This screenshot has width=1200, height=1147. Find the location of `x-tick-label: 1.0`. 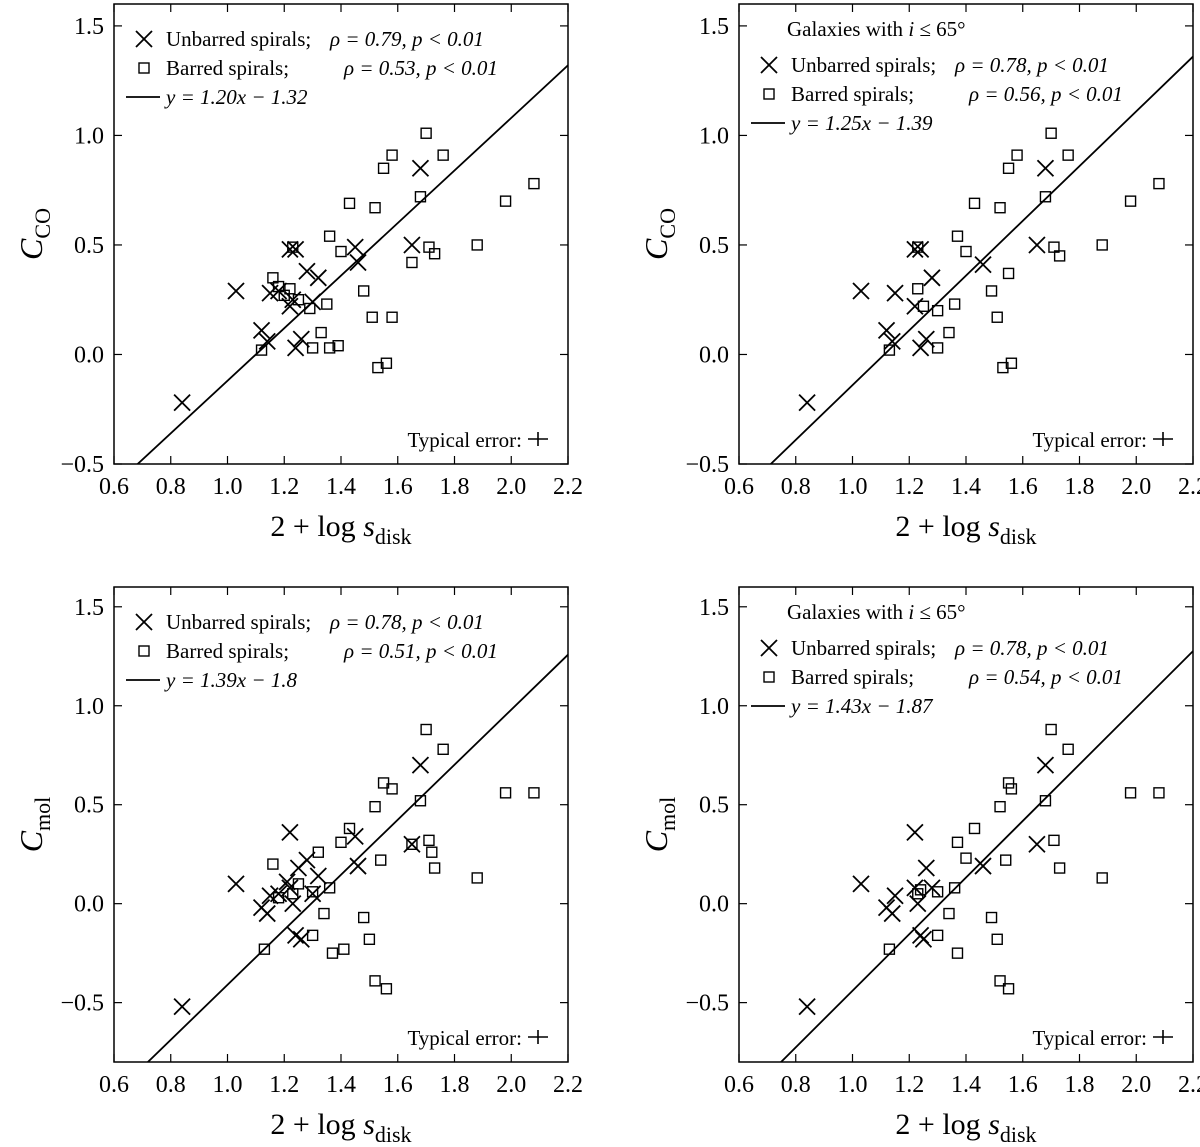

x-tick-label: 1.0 is located at coordinates (853, 487).